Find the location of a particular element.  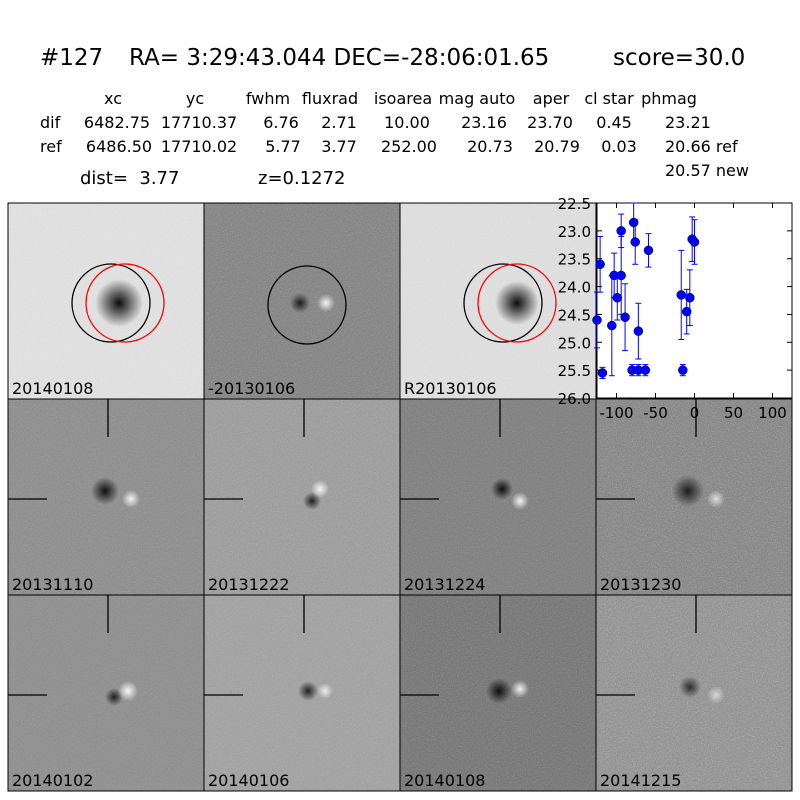

stamp-label: 20140102 is located at coordinates (52, 780).